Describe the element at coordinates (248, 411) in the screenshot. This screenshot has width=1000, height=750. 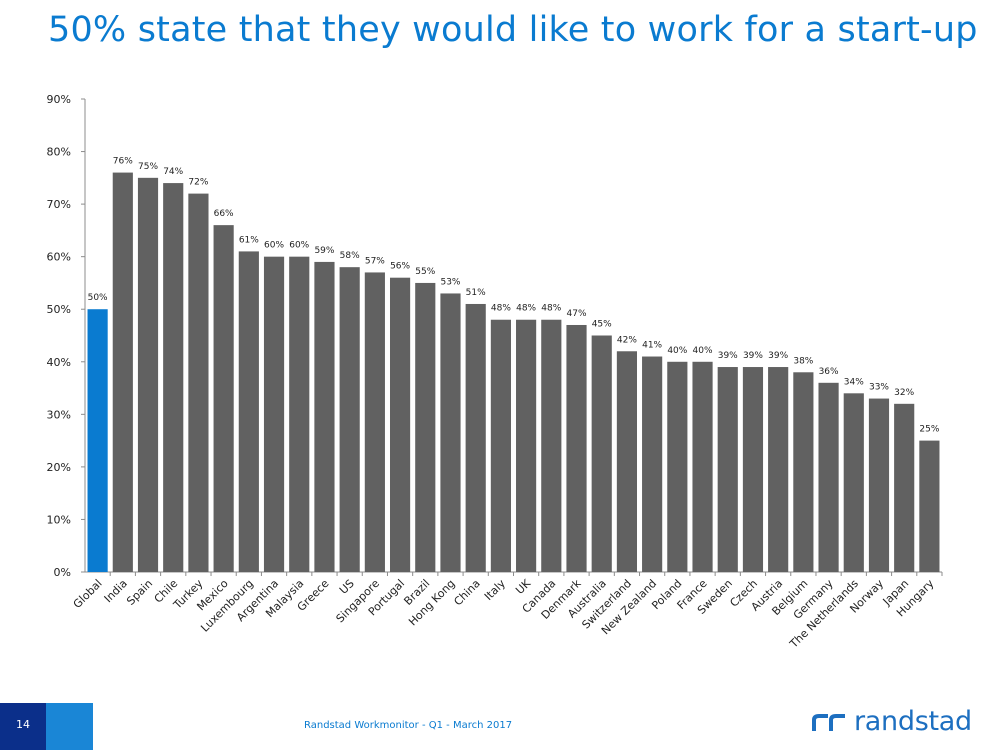
I see `bar-luxembourg` at that location.